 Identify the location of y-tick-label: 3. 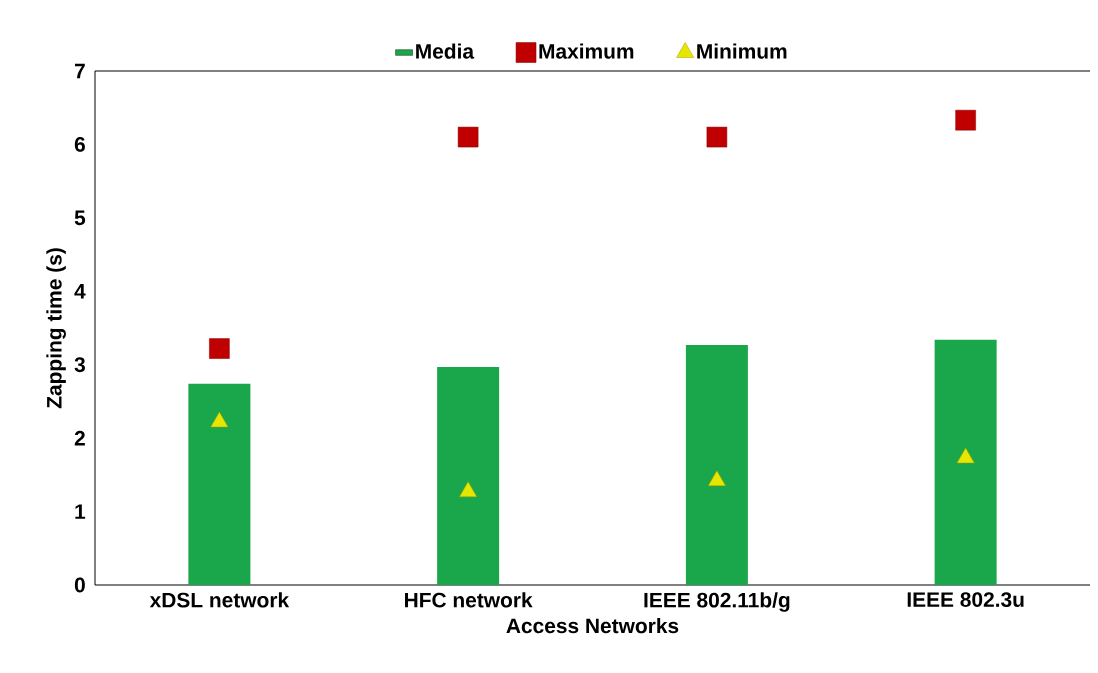
(79, 365).